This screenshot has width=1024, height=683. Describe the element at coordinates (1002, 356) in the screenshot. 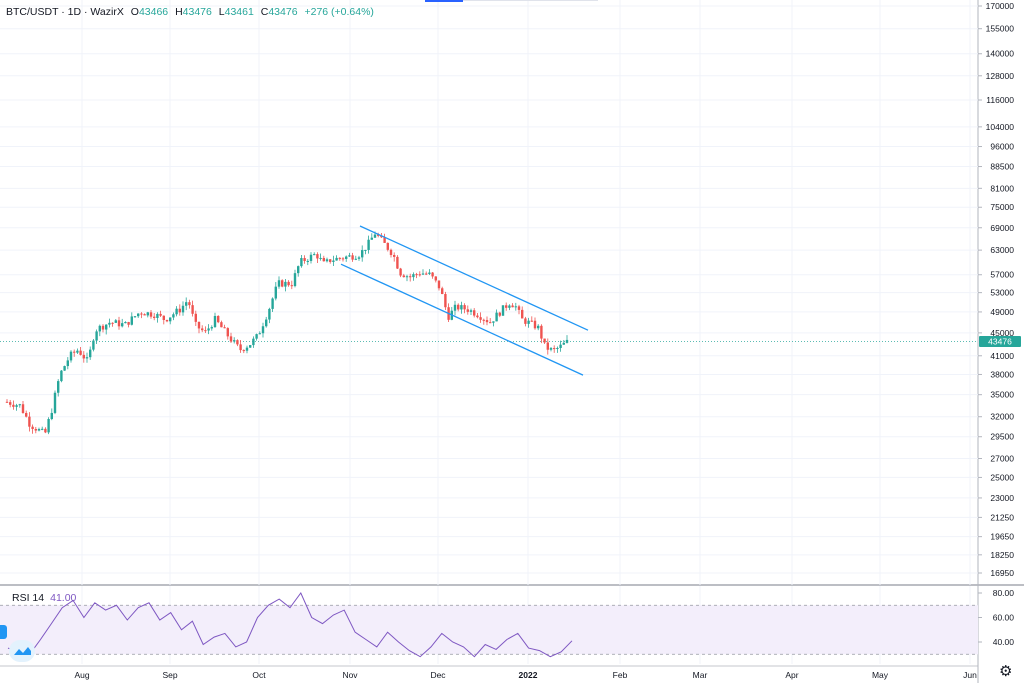

I see `price-tick-label: 41000` at that location.